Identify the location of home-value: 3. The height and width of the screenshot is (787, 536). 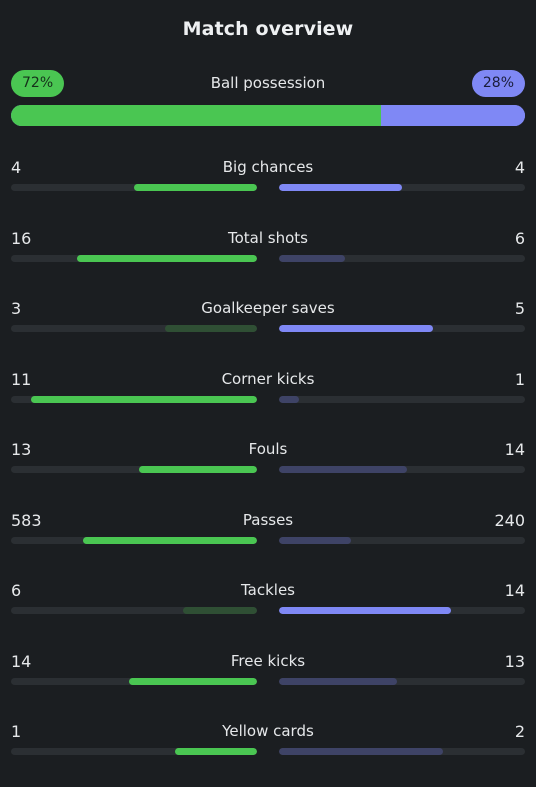
(16, 308).